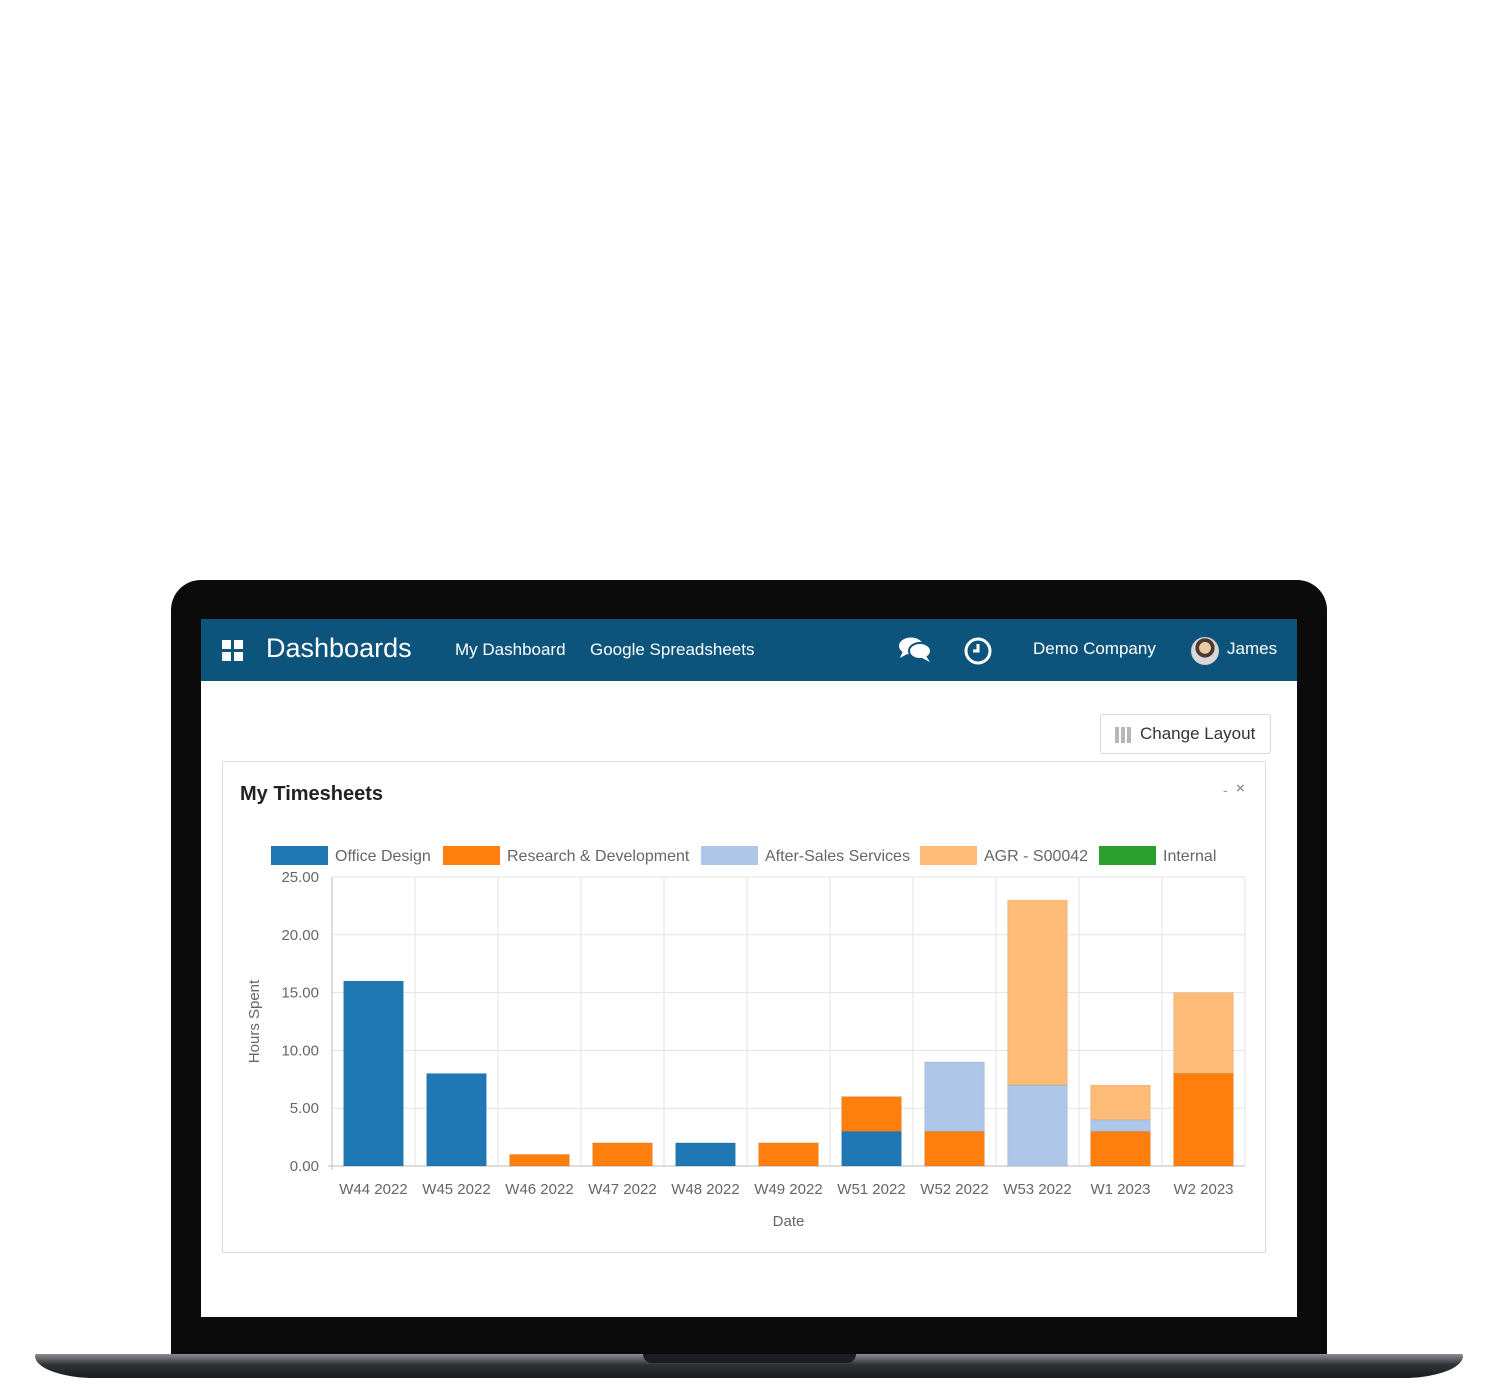  Describe the element at coordinates (915, 650) in the screenshot. I see `chat-icon` at that location.